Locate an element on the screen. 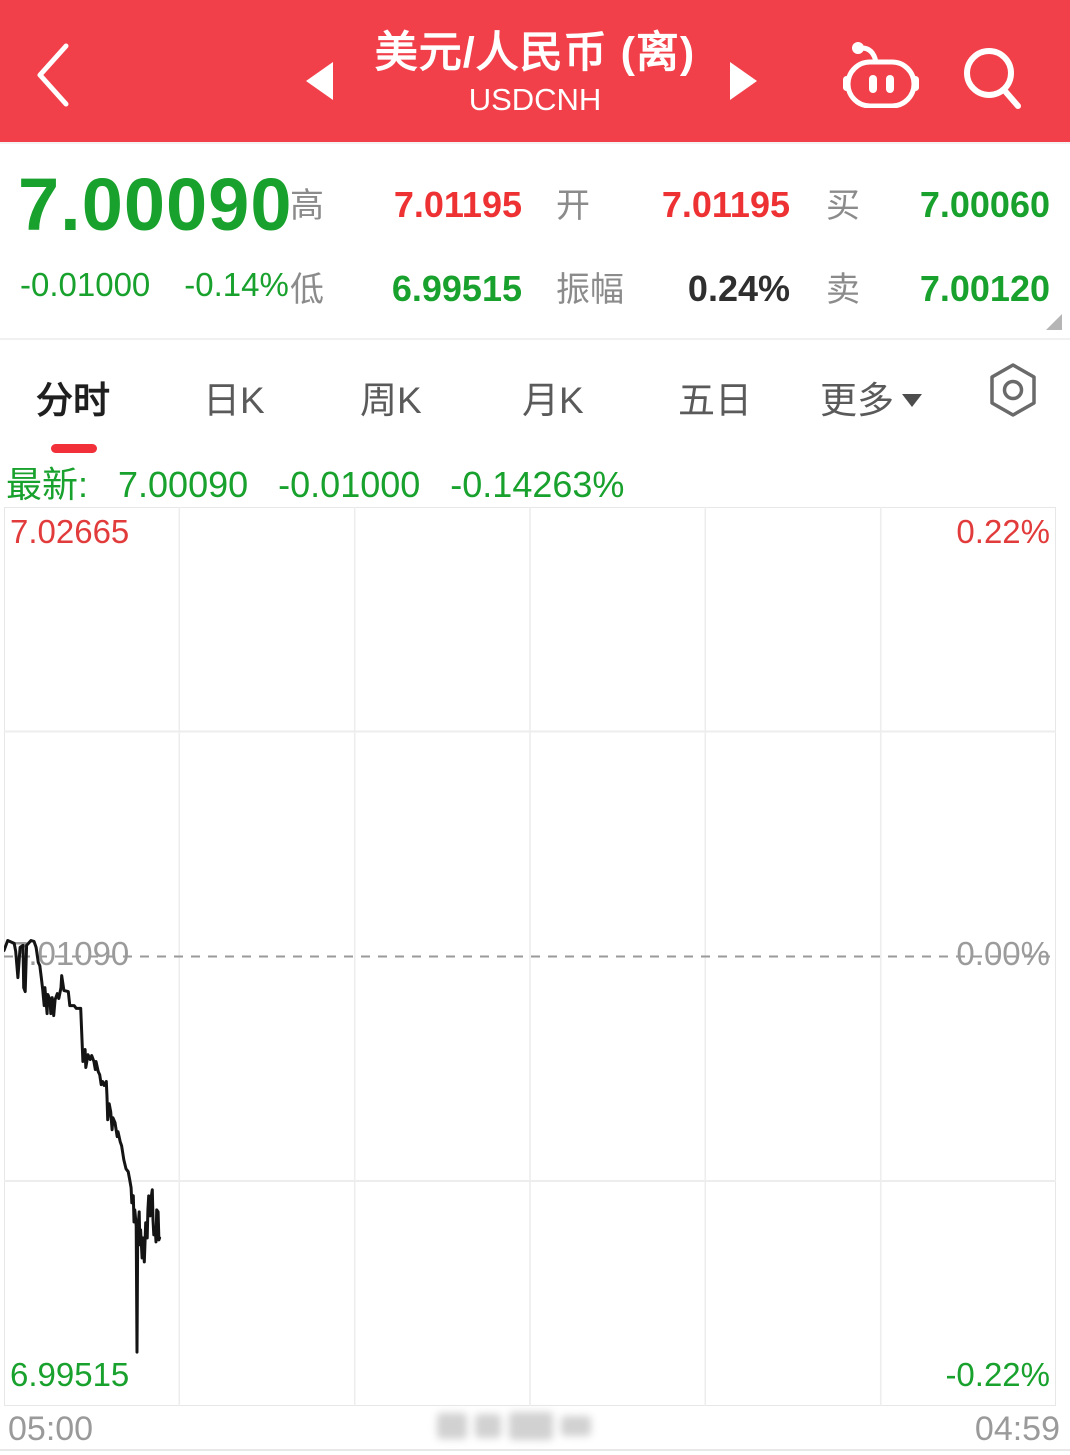  quote-field-open: 开 7.01195 is located at coordinates (673, 202).